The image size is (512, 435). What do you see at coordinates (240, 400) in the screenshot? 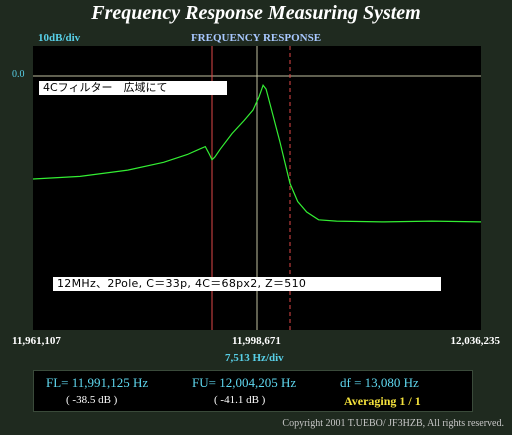
I see `fu-db-readout: ( -41.1 dB )` at bounding box center [240, 400].